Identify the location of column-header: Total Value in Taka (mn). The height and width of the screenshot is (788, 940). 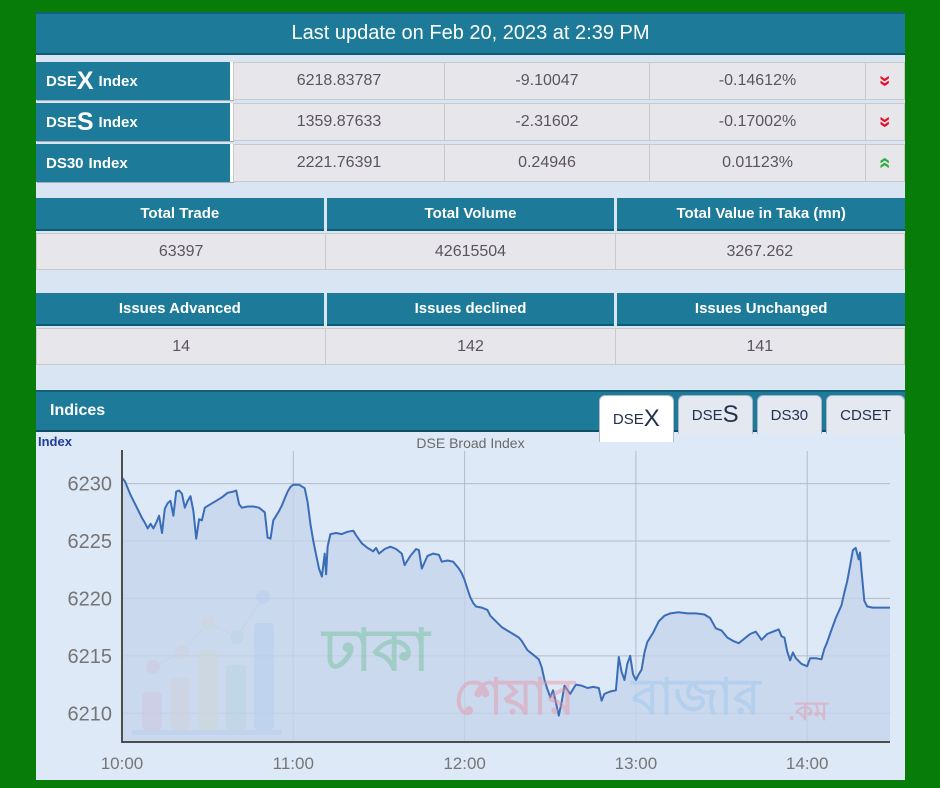
(761, 214).